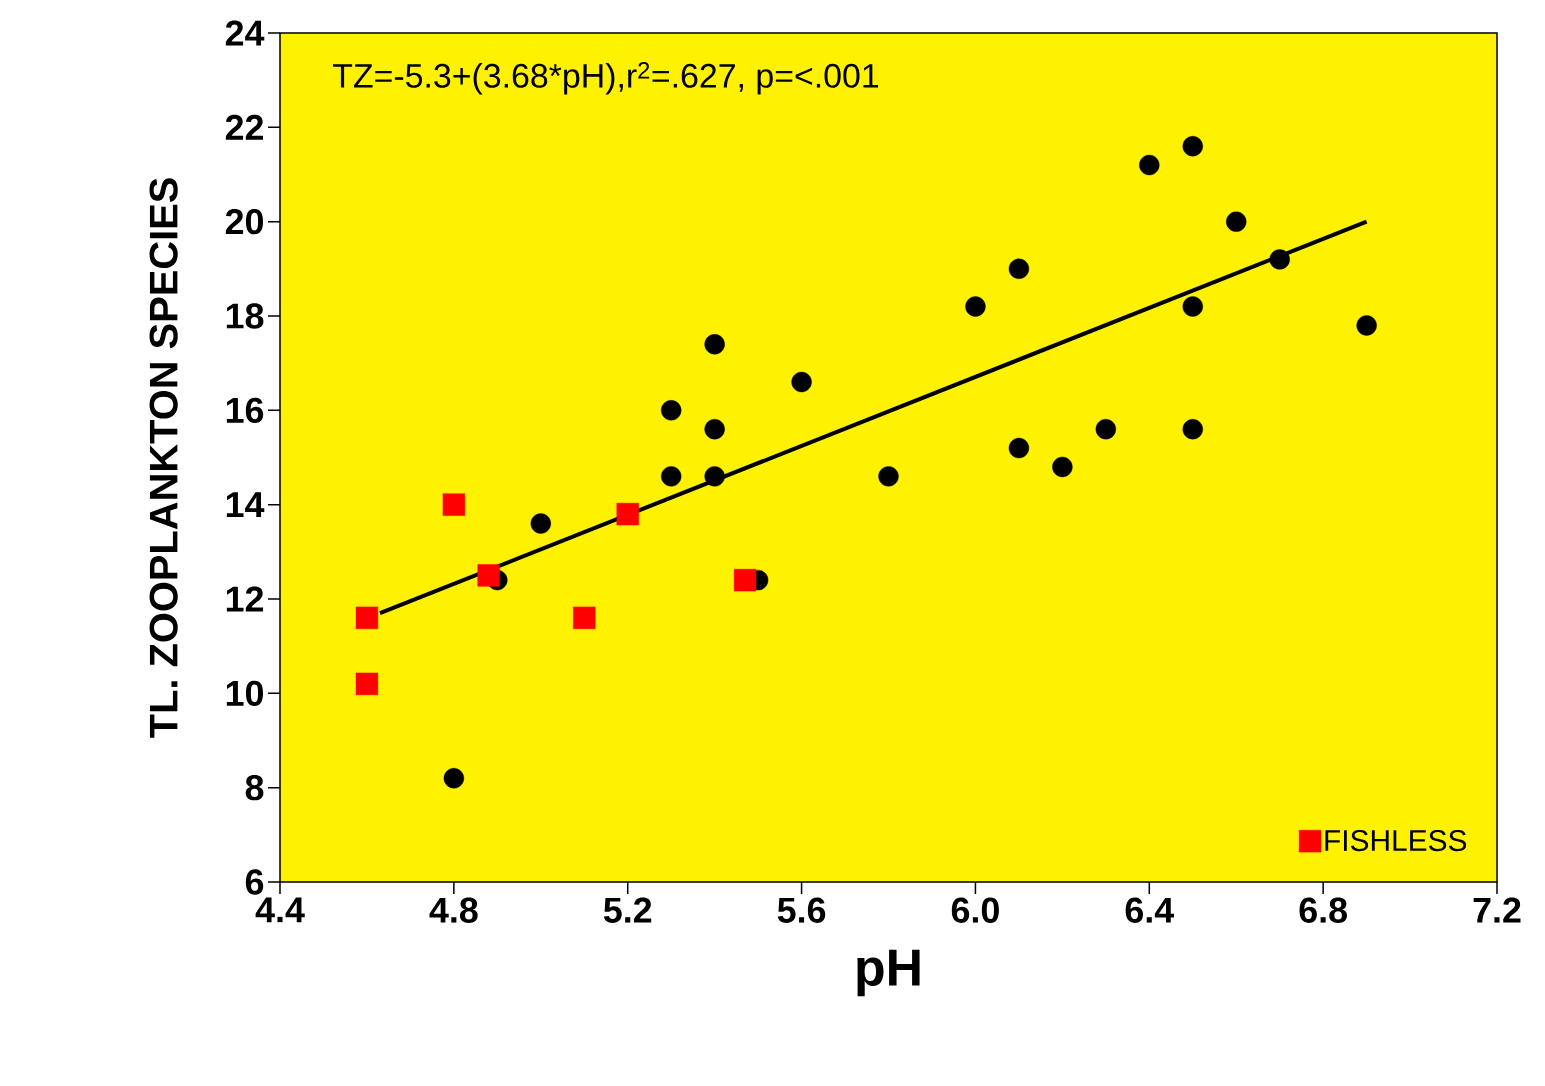 The height and width of the screenshot is (1086, 1545). Describe the element at coordinates (627, 910) in the screenshot. I see `x-tick-label: 5.2` at that location.